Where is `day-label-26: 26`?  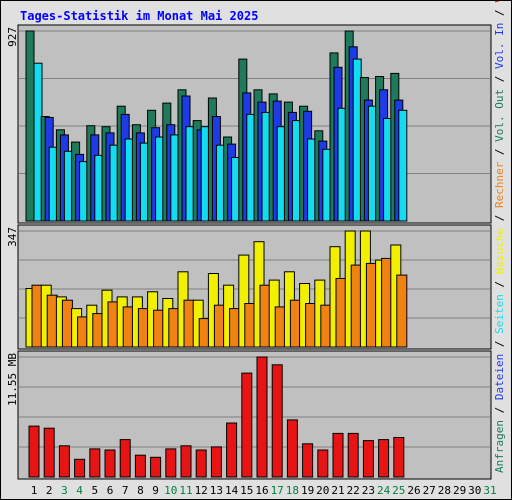 day-label-26: 26 is located at coordinates (413, 490).